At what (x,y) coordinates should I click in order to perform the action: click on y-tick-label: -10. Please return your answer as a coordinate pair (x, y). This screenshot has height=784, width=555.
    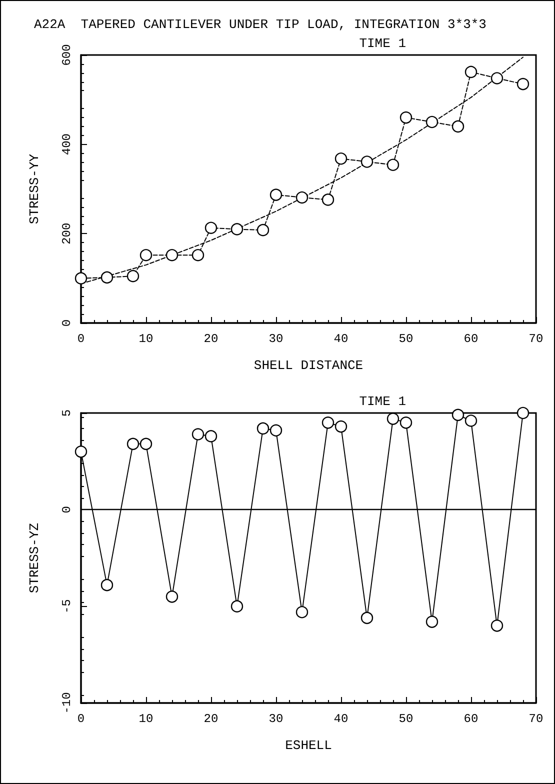
    Looking at the image, I should click on (67, 703).